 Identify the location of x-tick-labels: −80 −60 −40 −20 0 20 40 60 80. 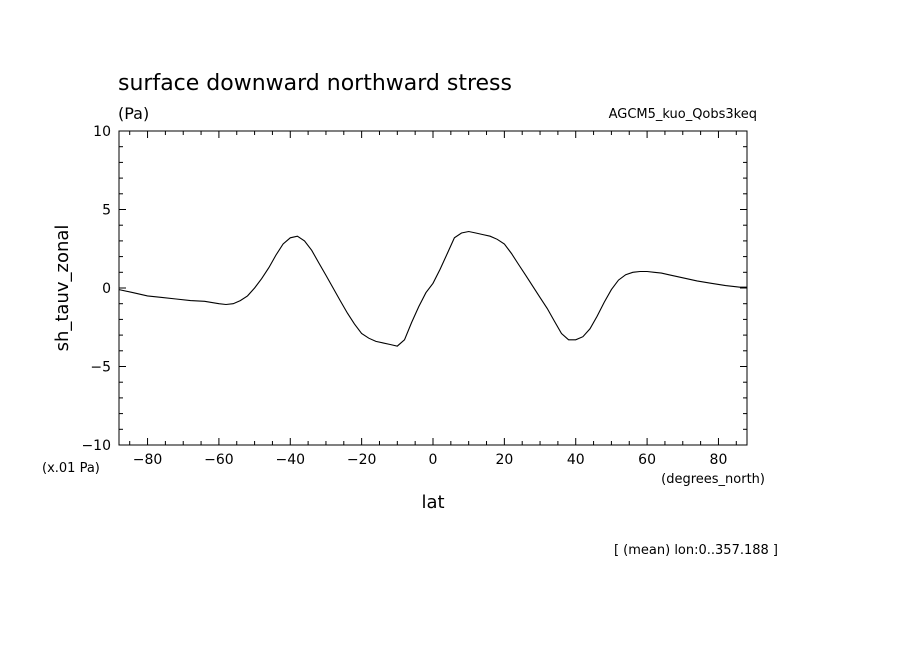
(430, 460).